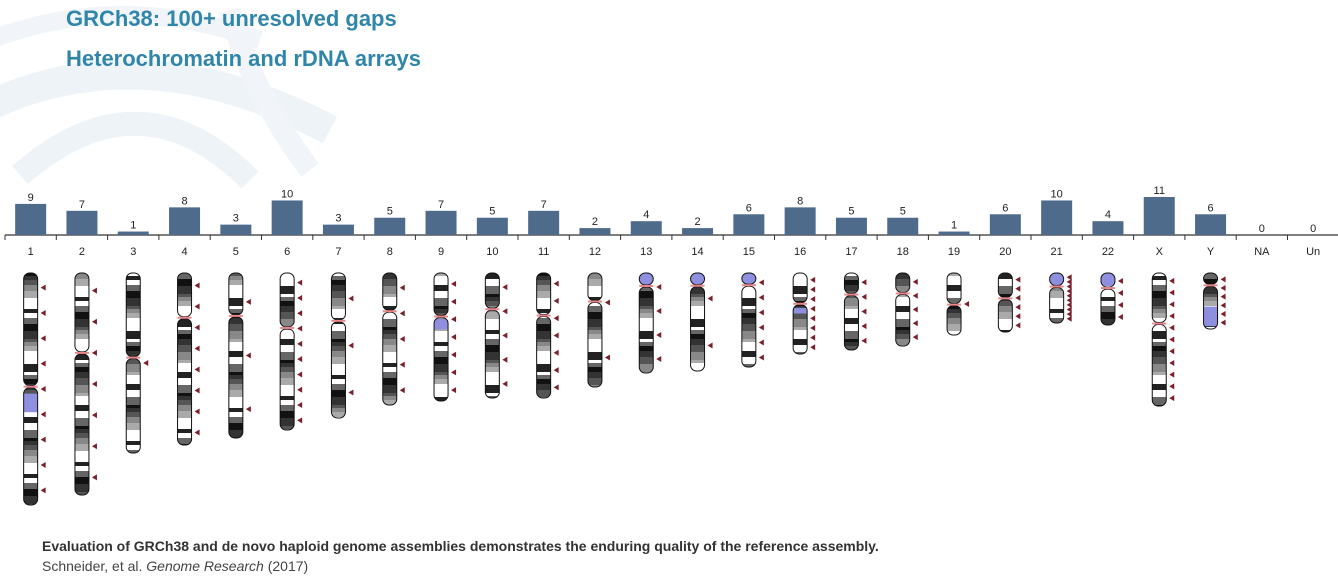 Image resolution: width=1338 pixels, height=577 pixels. I want to click on category-label: 3, so click(133, 252).